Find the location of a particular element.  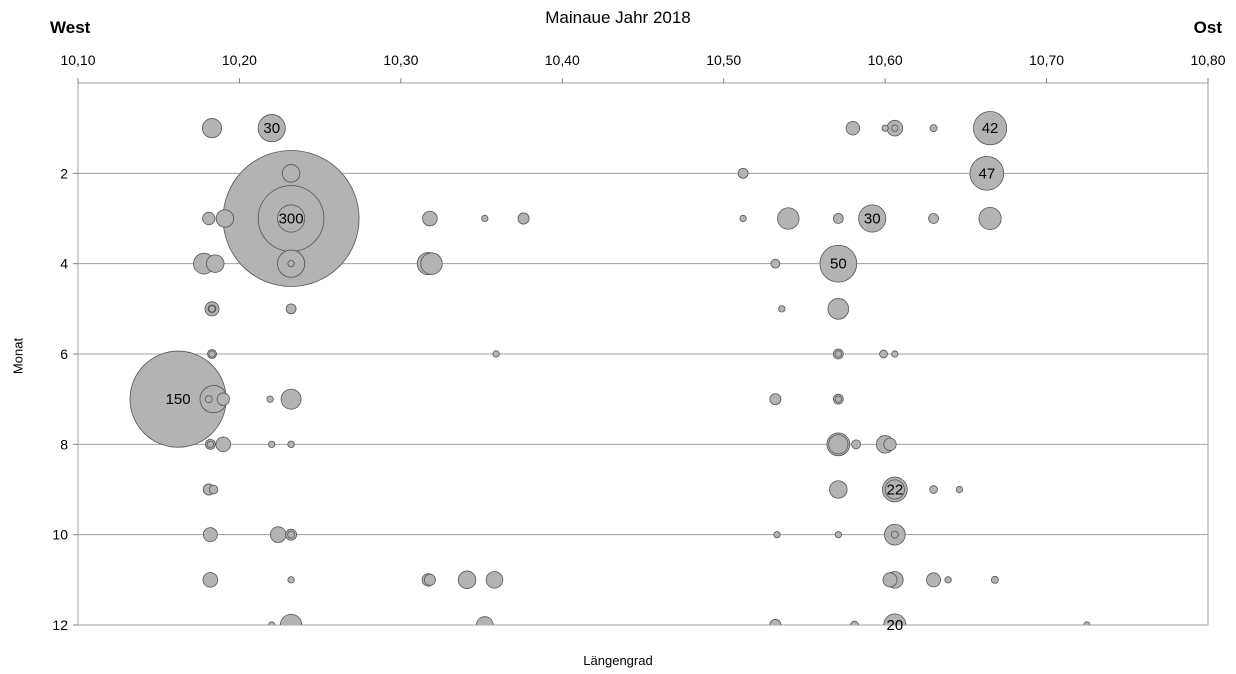

x-tick-label: 10,20 is located at coordinates (239, 60).